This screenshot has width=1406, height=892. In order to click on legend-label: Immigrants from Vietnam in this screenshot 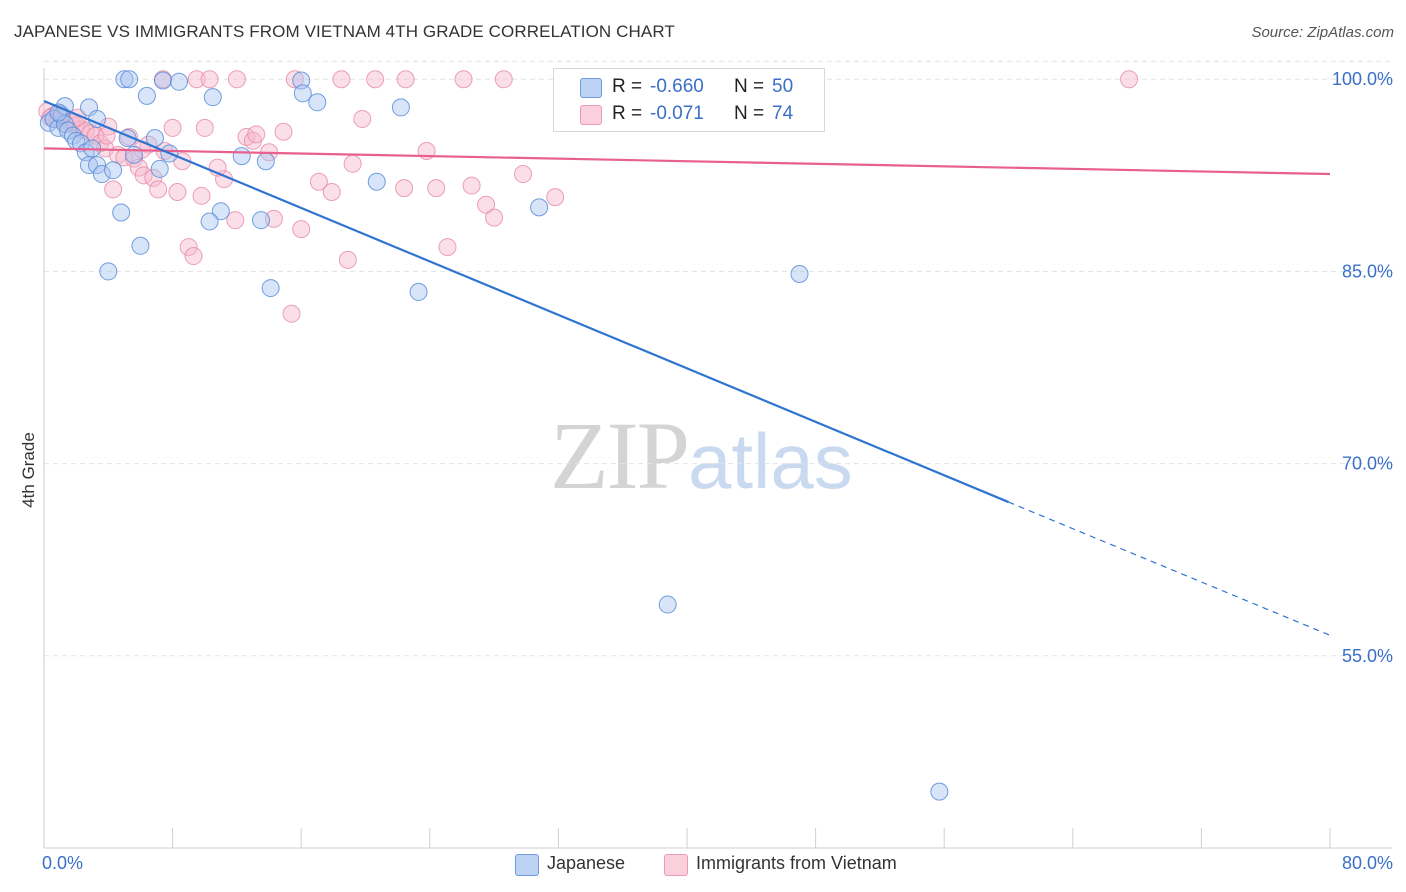, I will do `click(796, 863)`.